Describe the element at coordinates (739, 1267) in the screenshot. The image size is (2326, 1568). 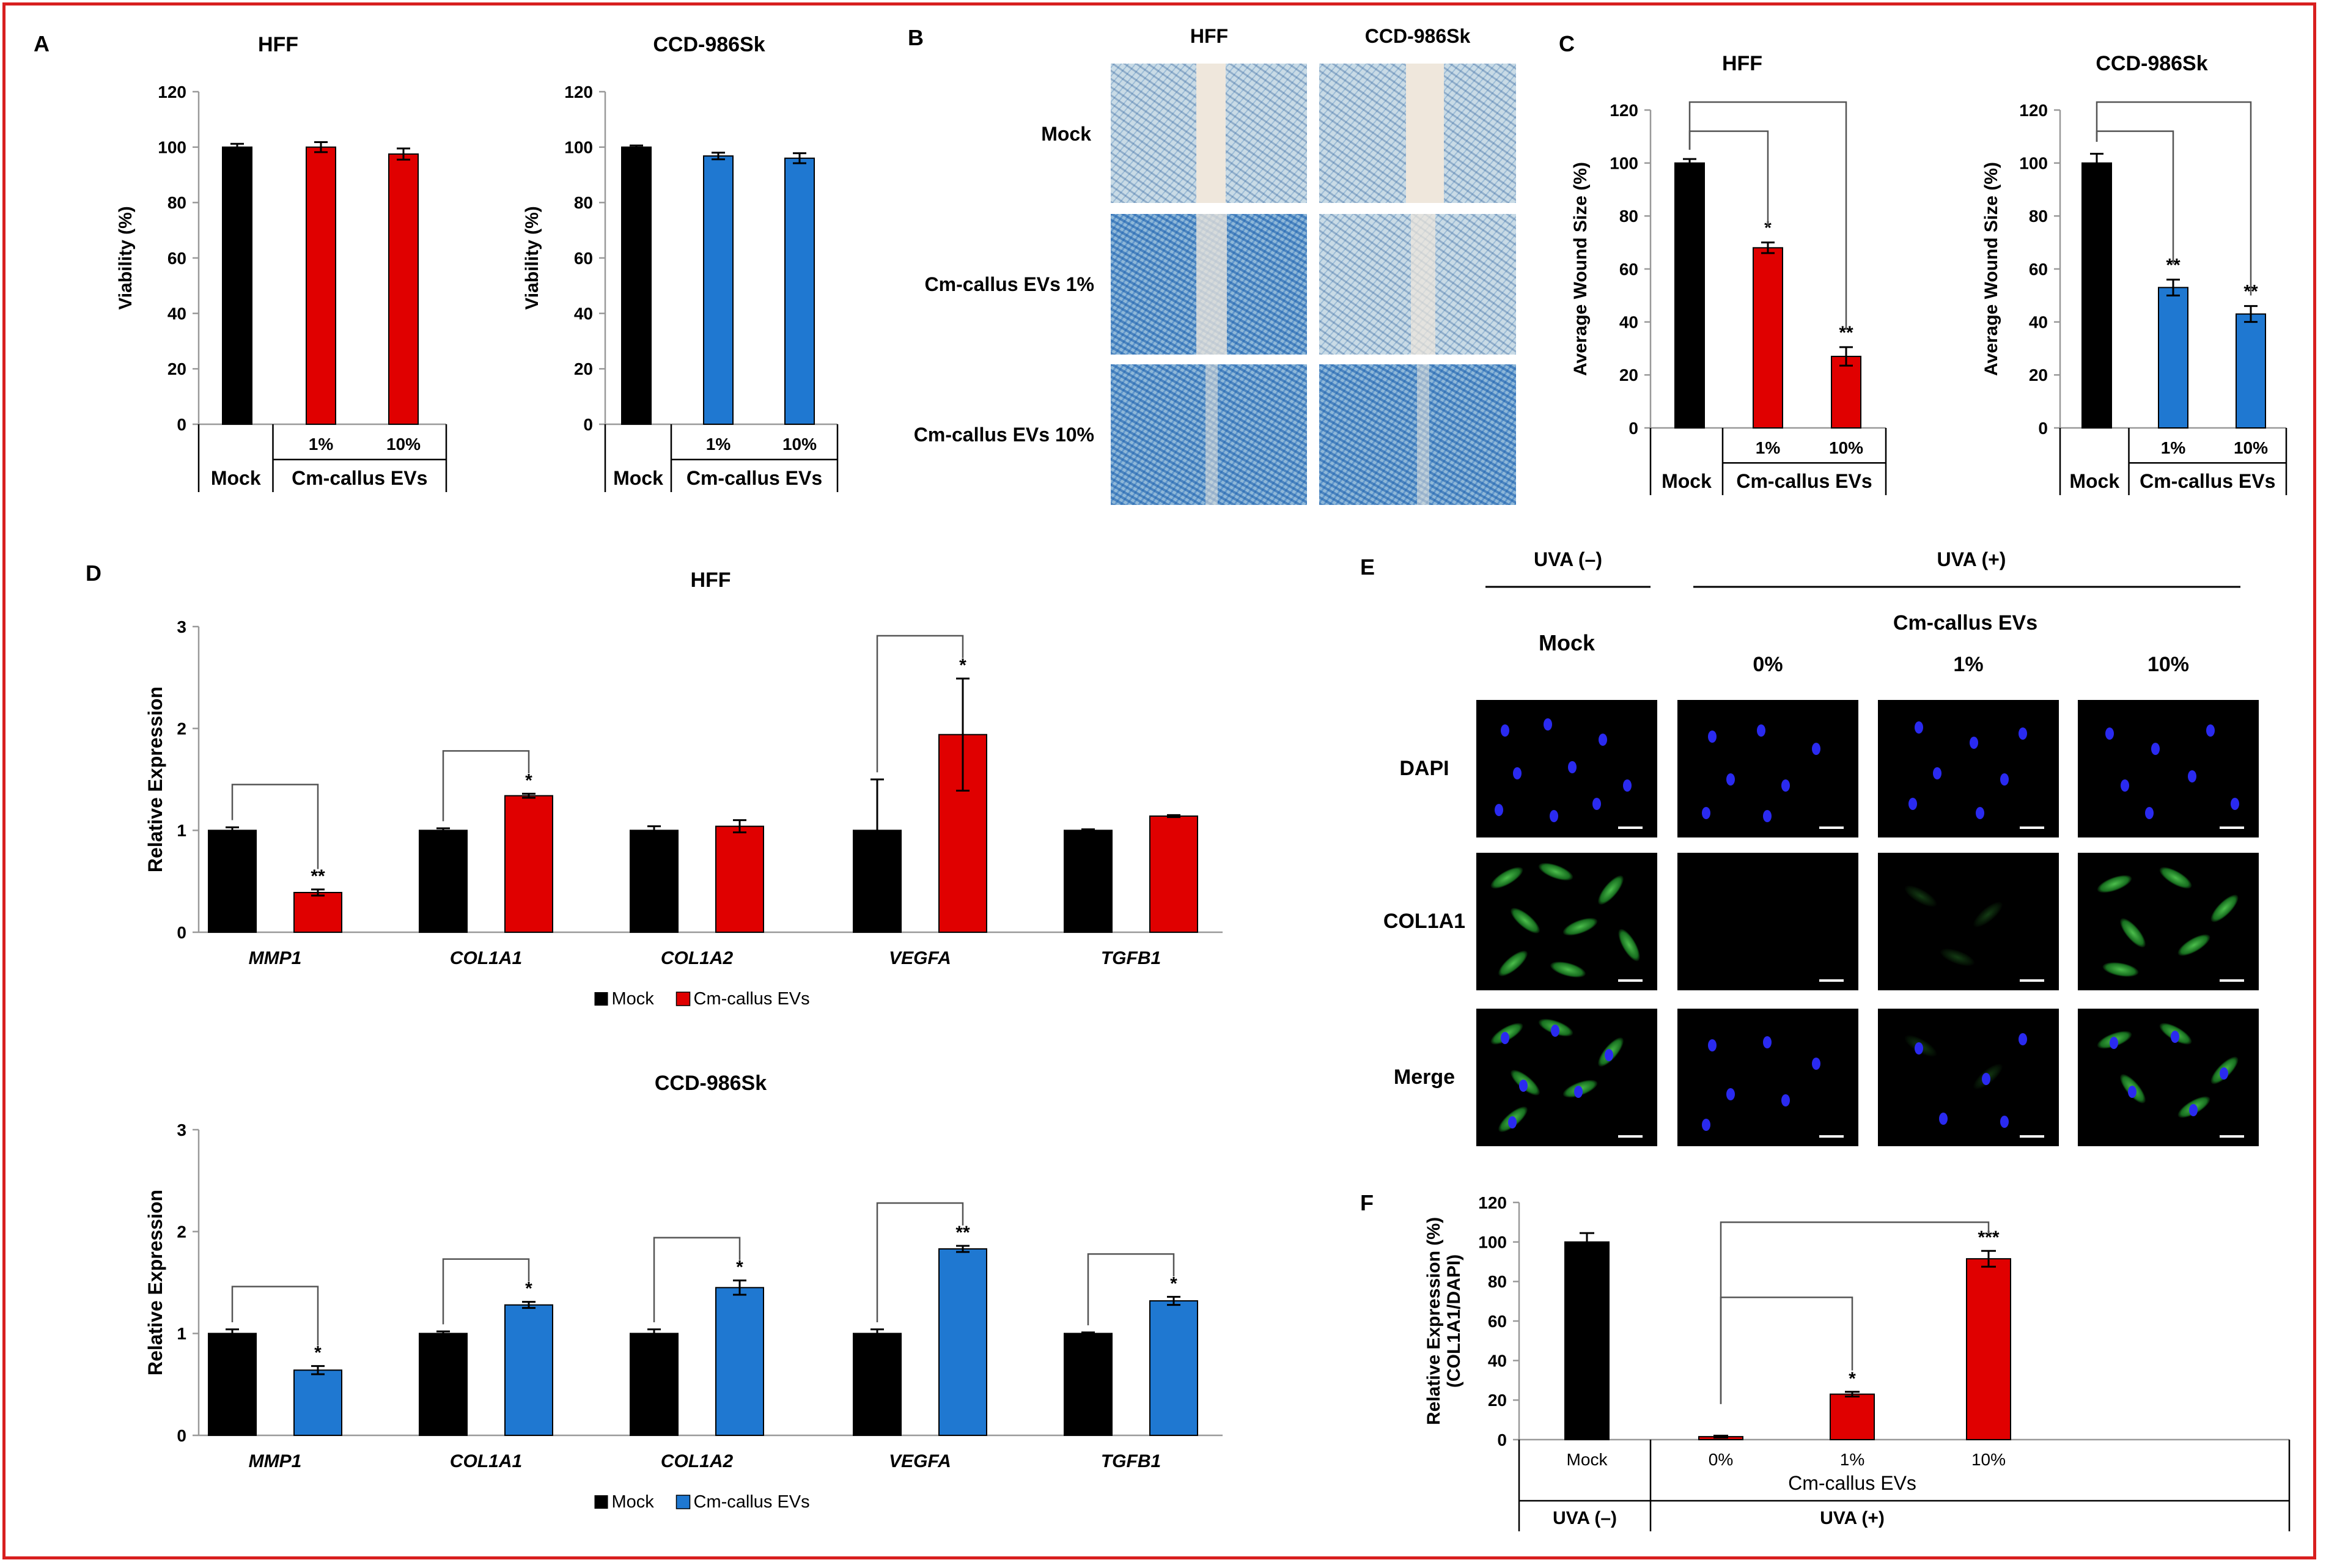
I see `chart-d-ccd-sig-2: *` at that location.